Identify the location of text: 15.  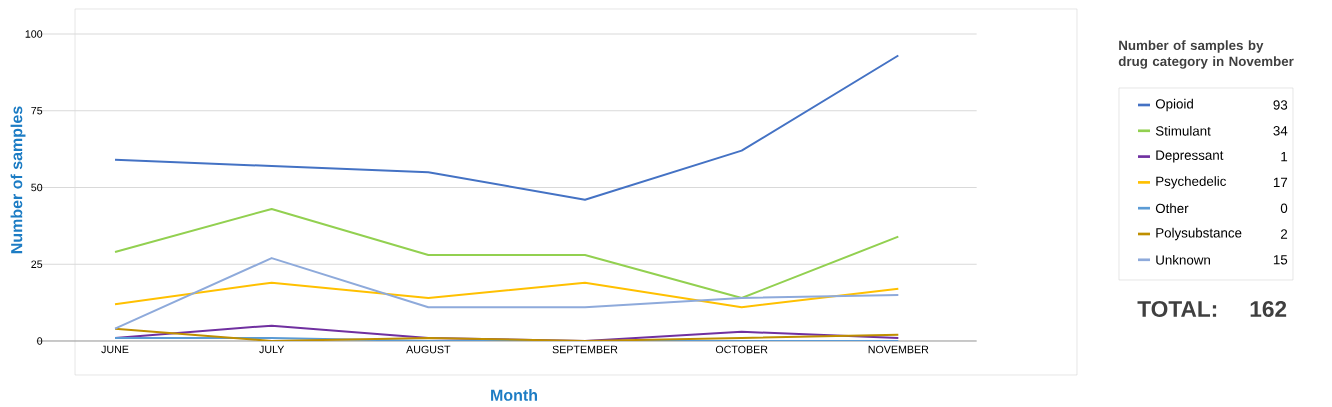
(1280, 260).